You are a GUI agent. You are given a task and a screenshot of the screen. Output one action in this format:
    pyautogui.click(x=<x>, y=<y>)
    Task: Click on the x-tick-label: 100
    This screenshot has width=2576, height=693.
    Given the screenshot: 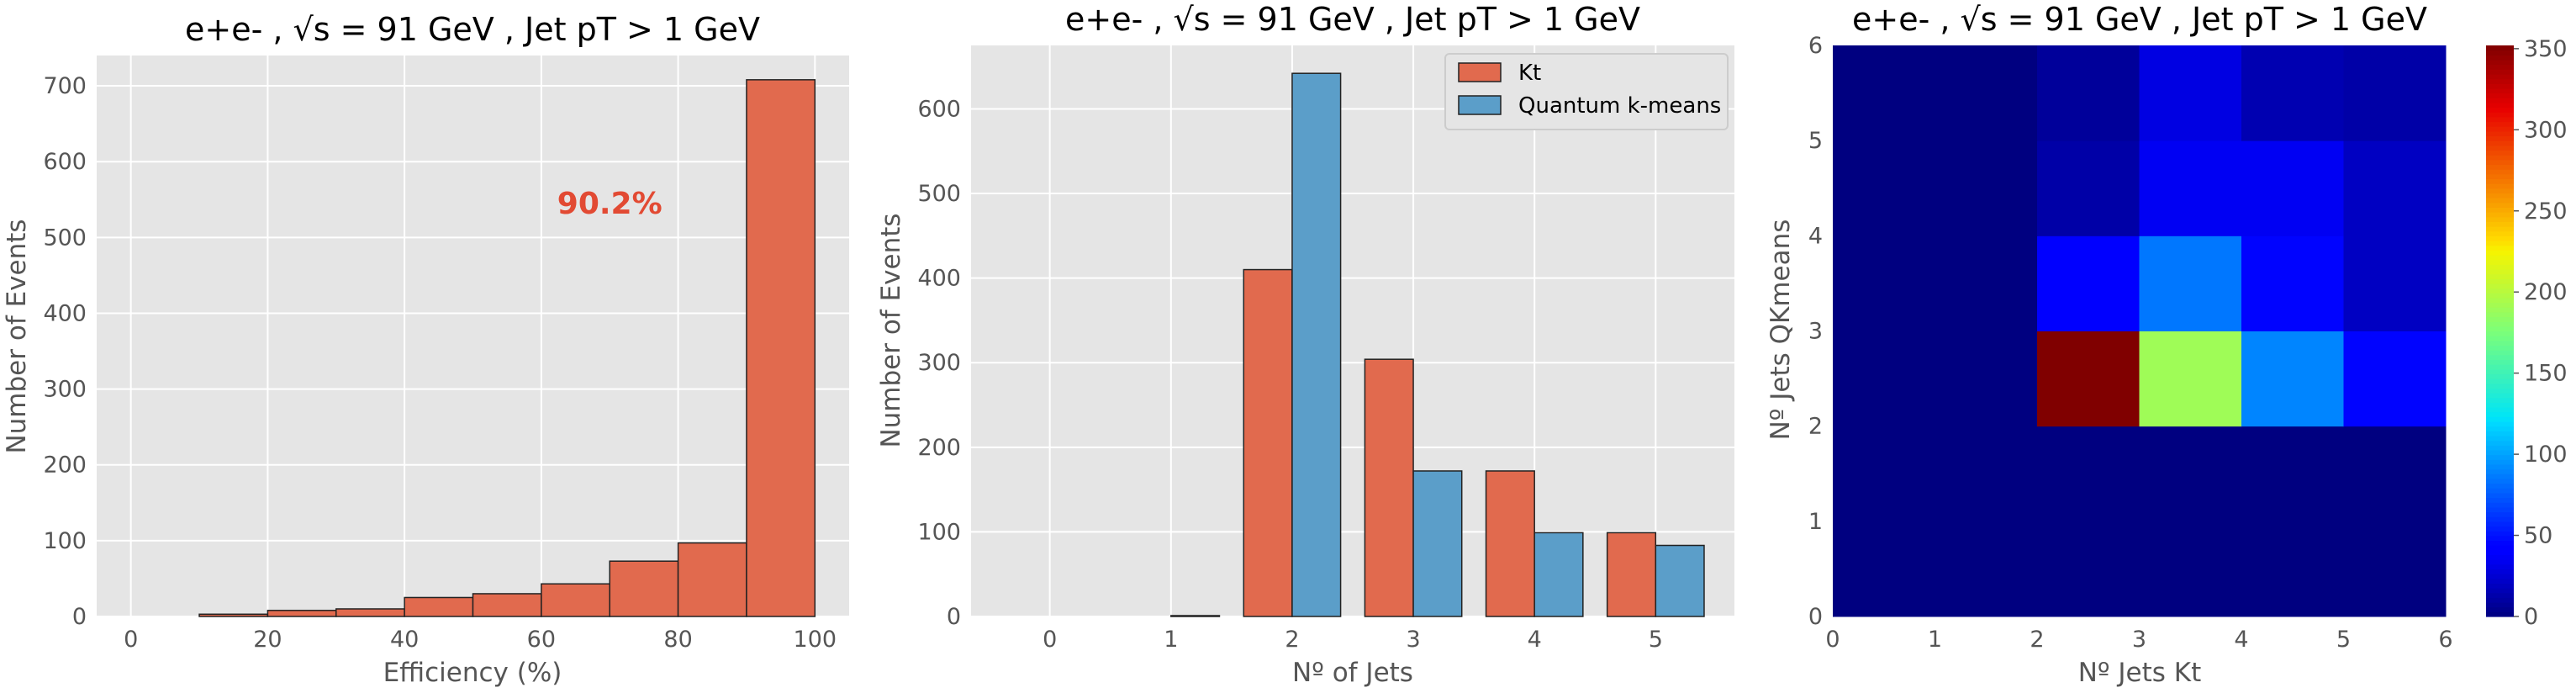 What is the action you would take?
    pyautogui.click(x=815, y=640)
    